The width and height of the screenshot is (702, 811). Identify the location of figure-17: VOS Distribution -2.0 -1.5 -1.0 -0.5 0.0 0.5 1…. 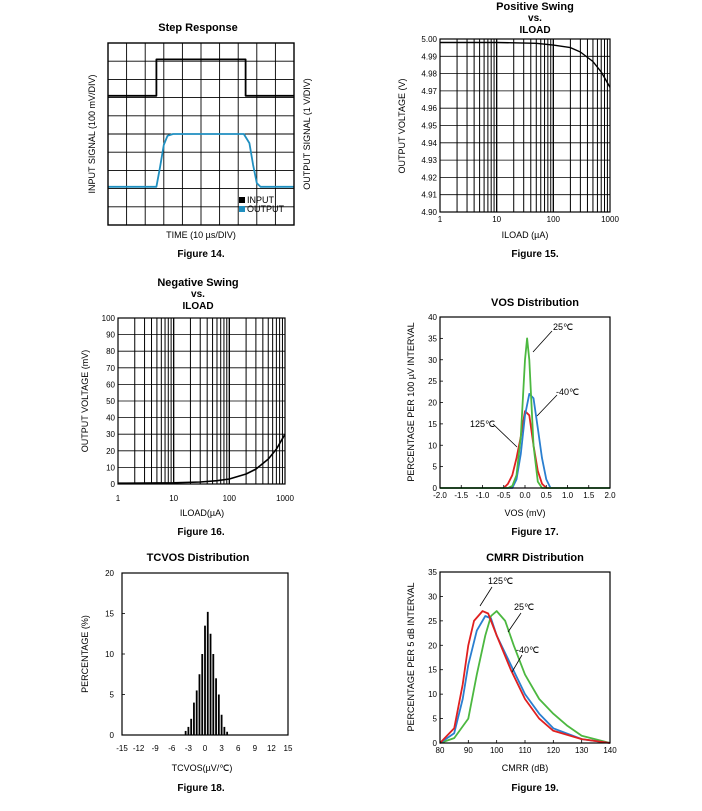
(511, 417).